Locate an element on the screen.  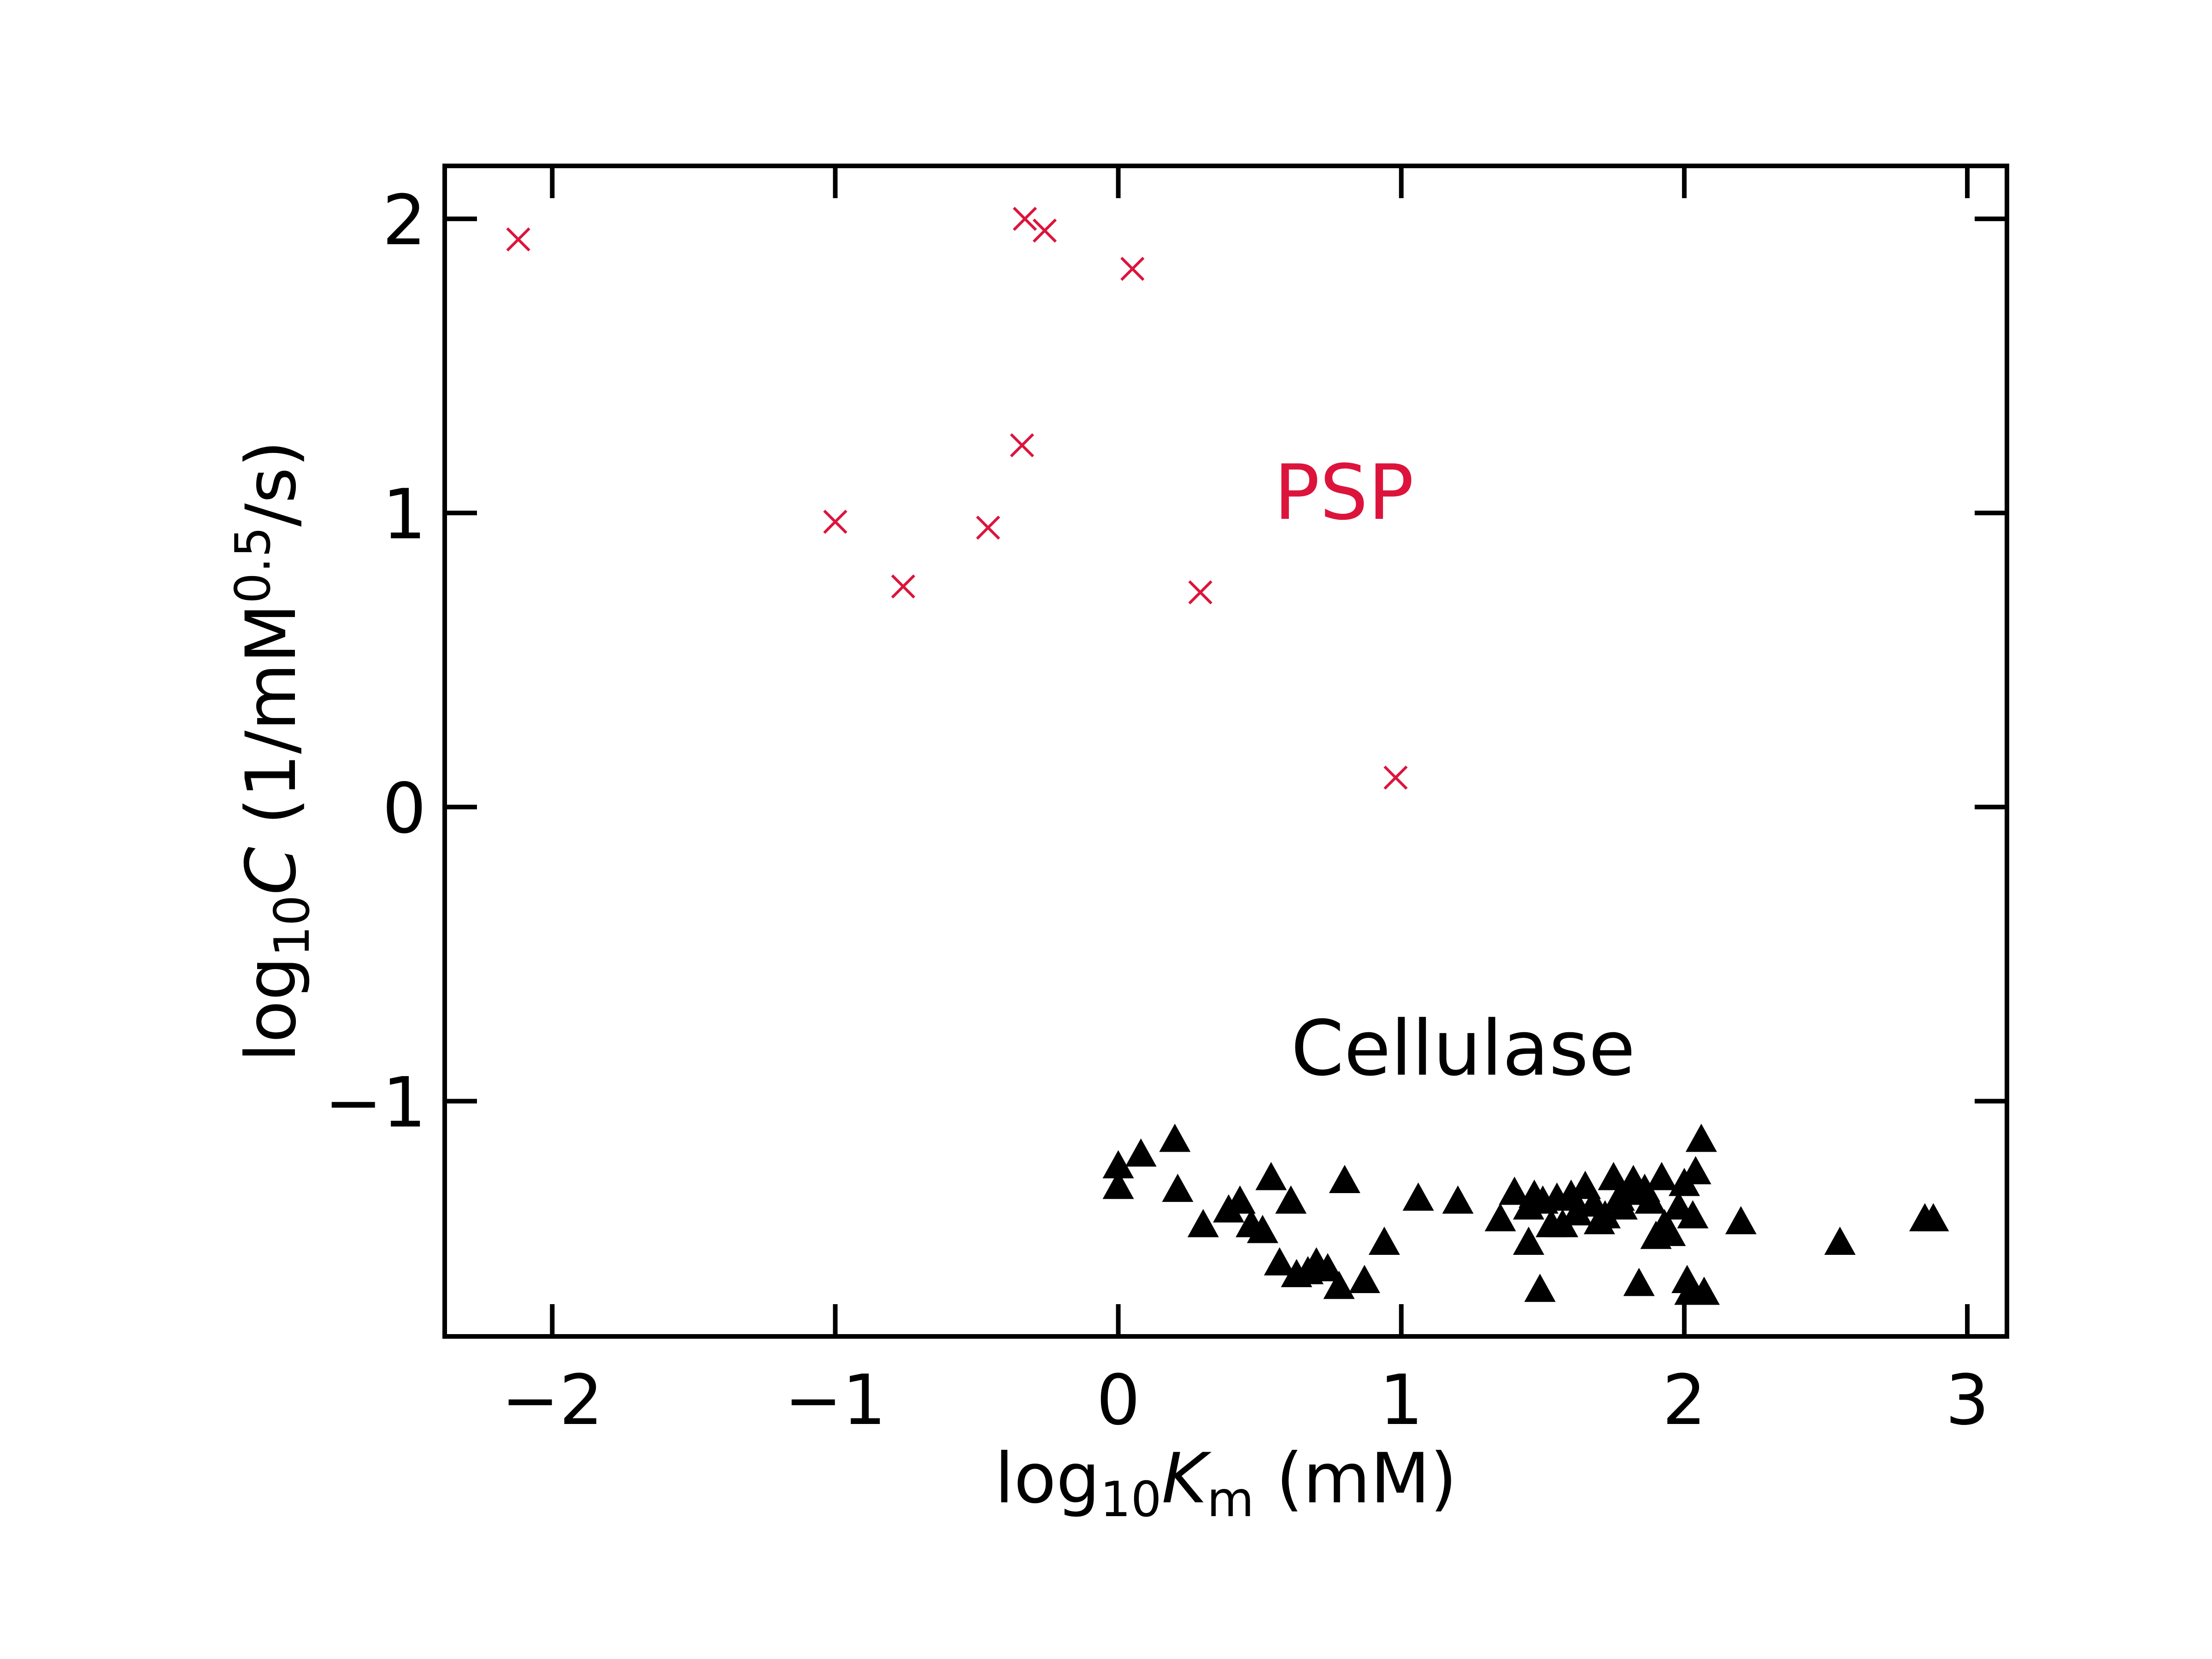
x-tick-label: 1 is located at coordinates (1401, 1400).